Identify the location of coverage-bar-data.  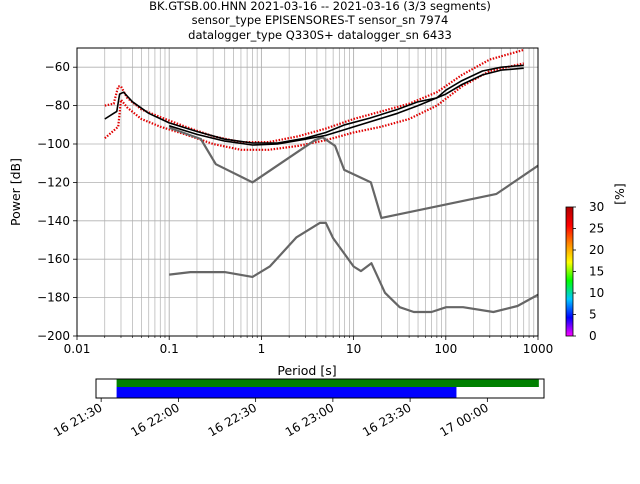
(327, 383).